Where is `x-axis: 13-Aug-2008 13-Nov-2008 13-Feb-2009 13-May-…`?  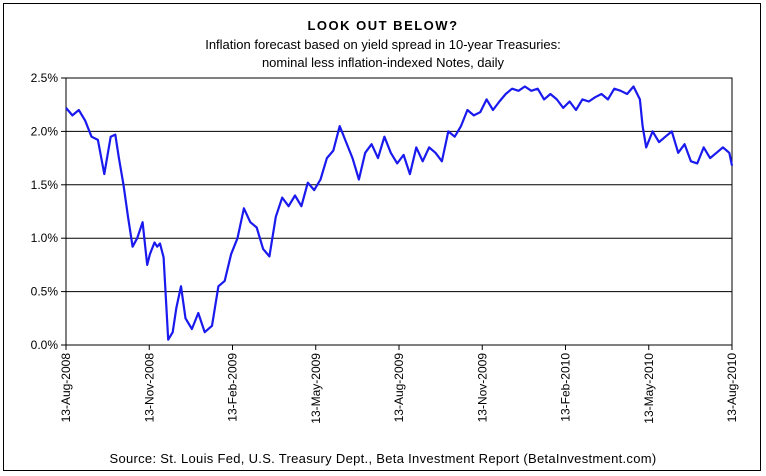 x-axis: 13-Aug-2008 13-Nov-2008 13-Feb-2009 13-May-… is located at coordinates (399, 384).